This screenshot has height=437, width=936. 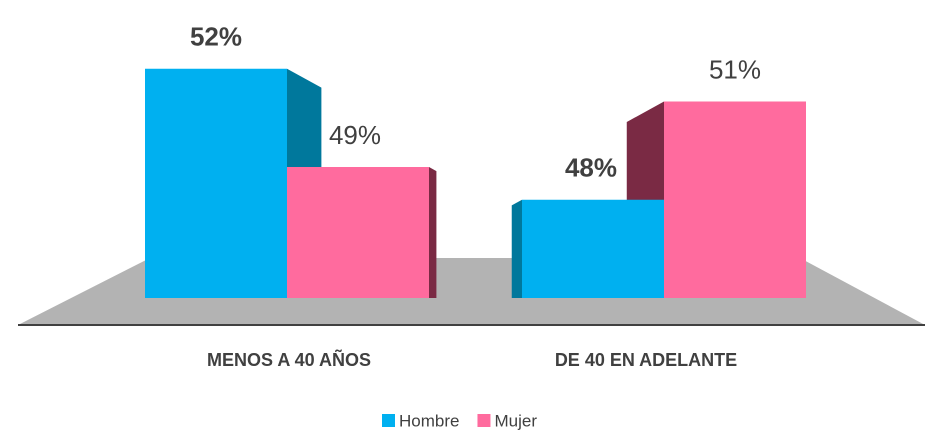 What do you see at coordinates (646, 360) in the screenshot?
I see `x-tick-label: DE 40 EN ADELANTE` at bounding box center [646, 360].